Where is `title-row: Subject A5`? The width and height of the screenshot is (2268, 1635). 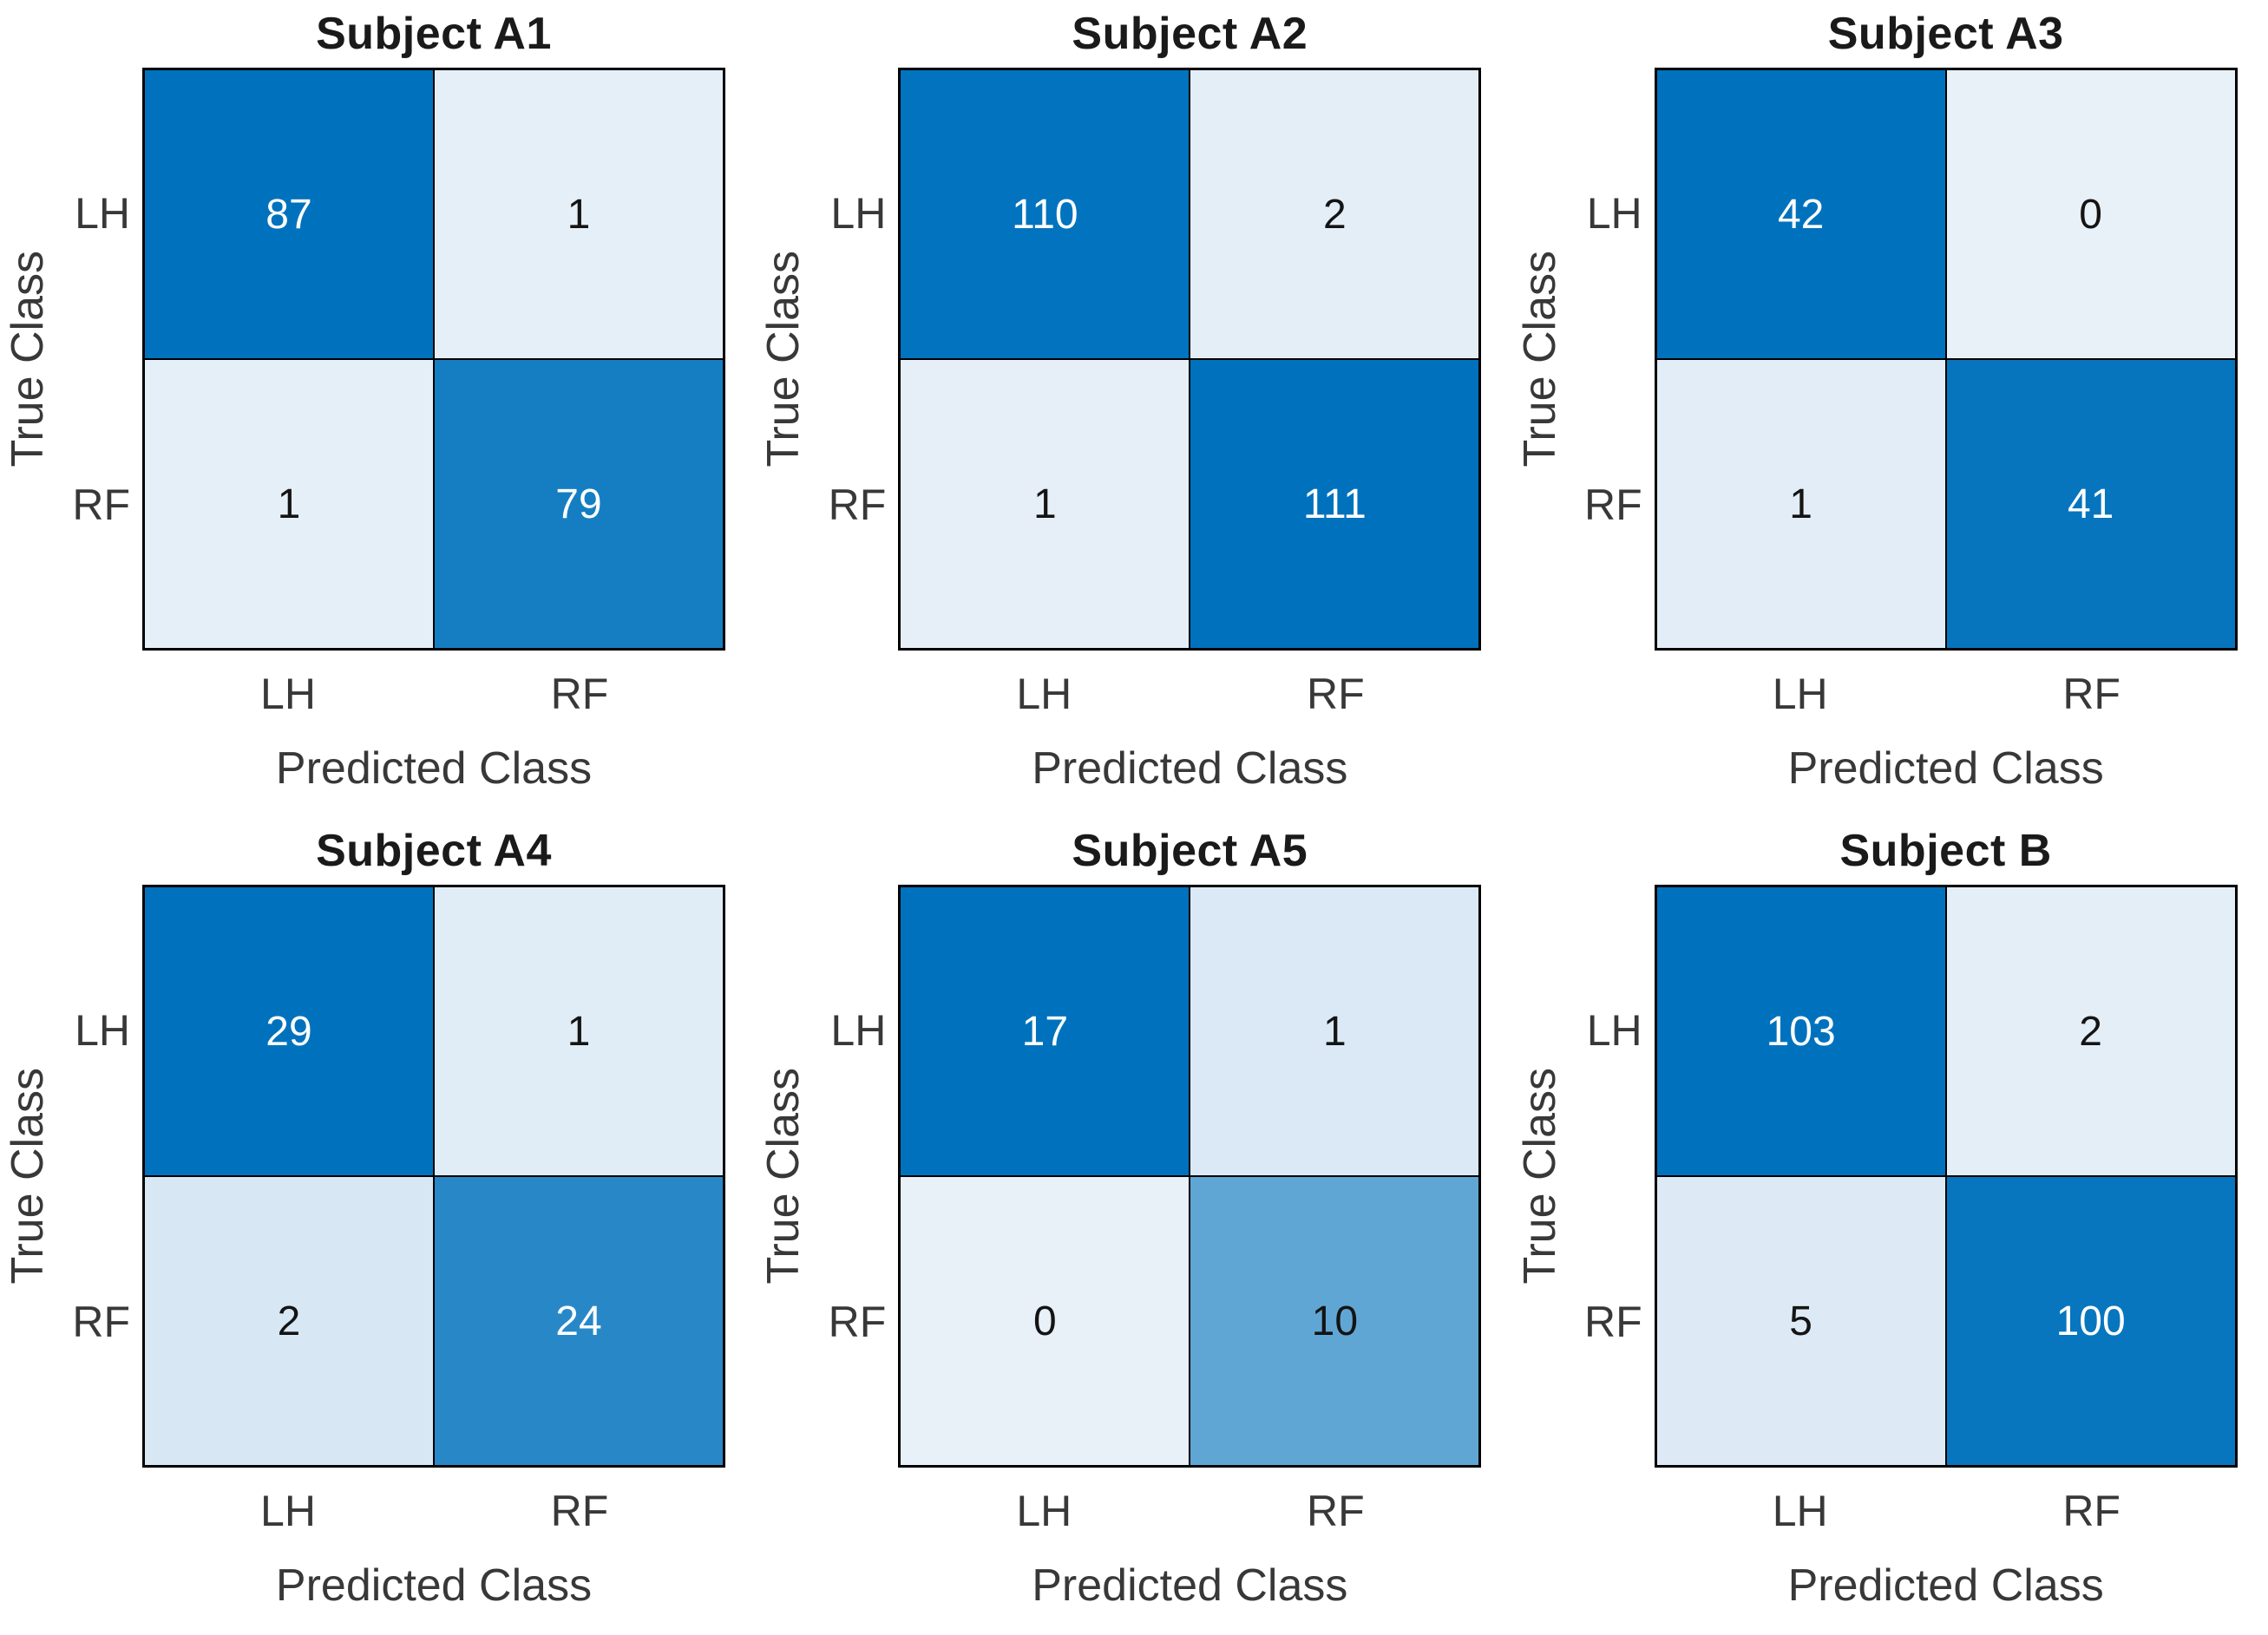
title-row: Subject A5 is located at coordinates (1189, 851).